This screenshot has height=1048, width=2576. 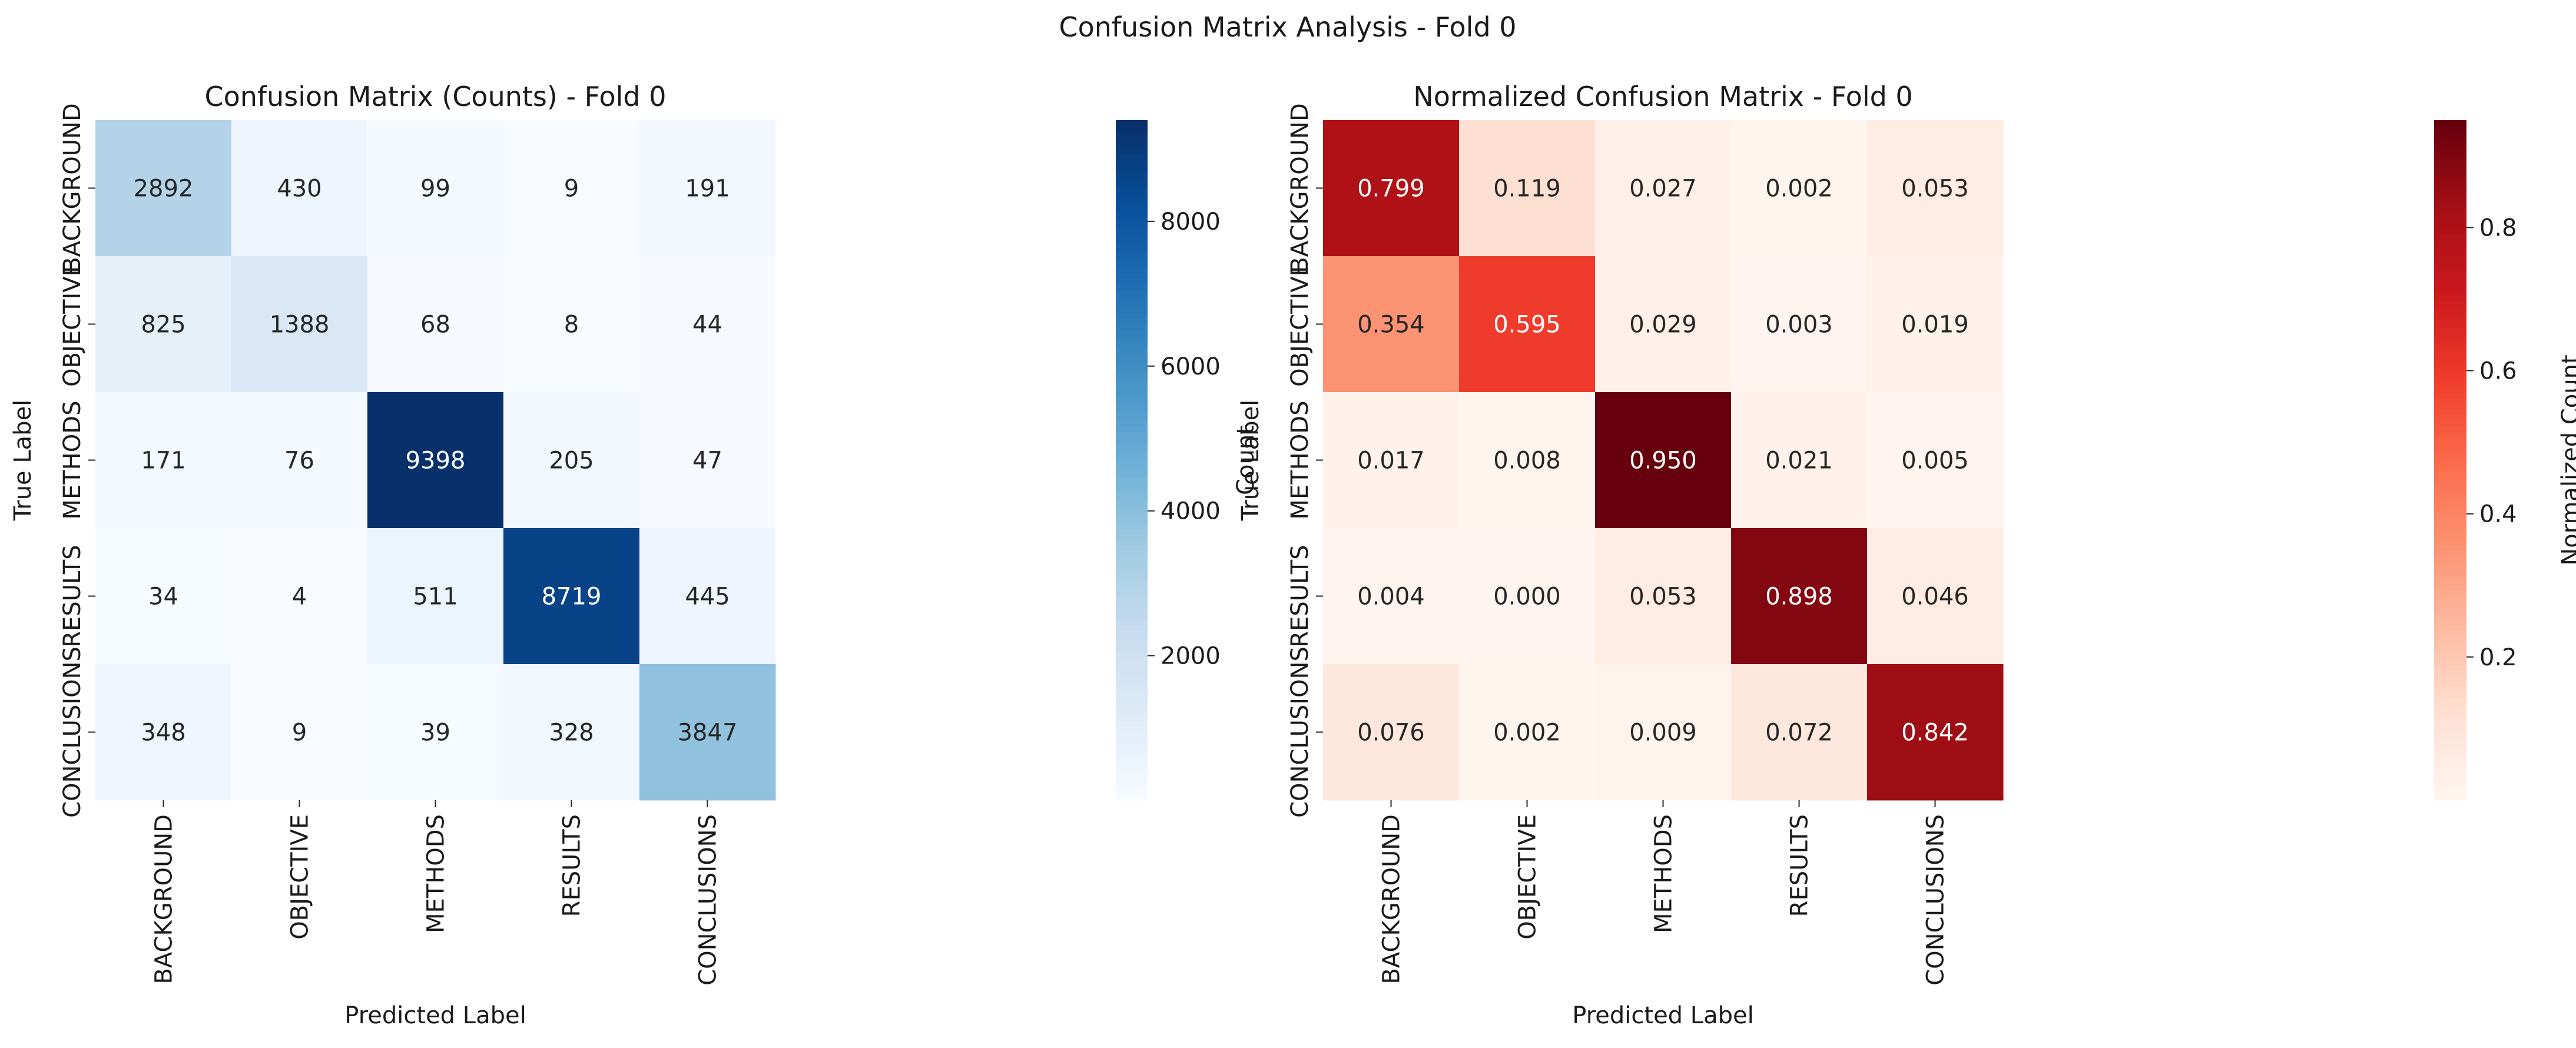 I want to click on cell-value-label: 8, so click(x=571, y=325).